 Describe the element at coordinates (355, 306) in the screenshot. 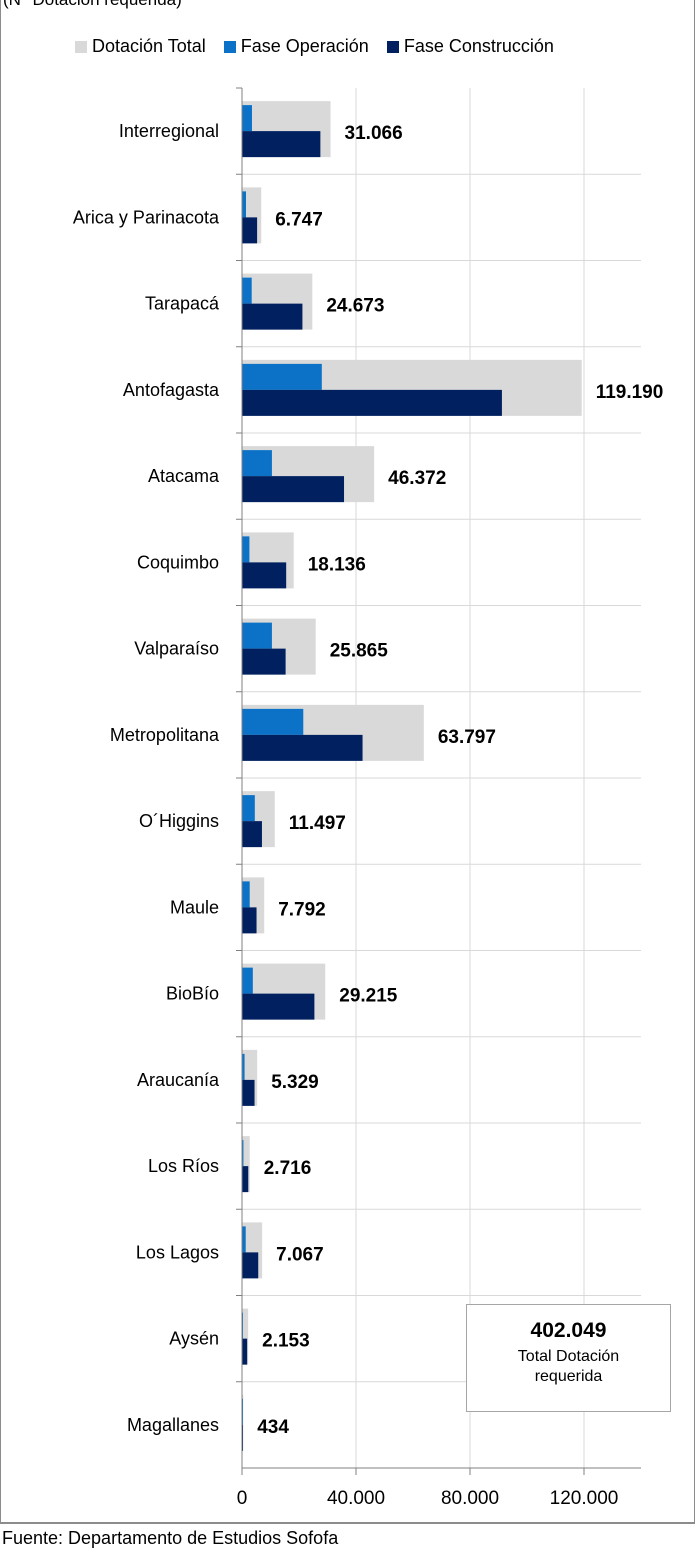

I see `data-label: 24.673` at that location.